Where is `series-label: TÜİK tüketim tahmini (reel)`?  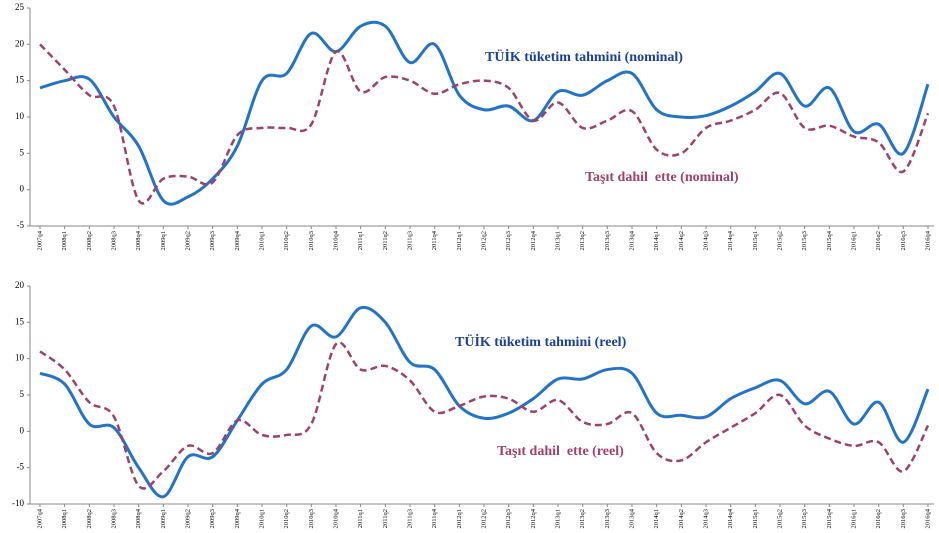
series-label: TÜİK tüketim tahmini (reel) is located at coordinates (541, 341).